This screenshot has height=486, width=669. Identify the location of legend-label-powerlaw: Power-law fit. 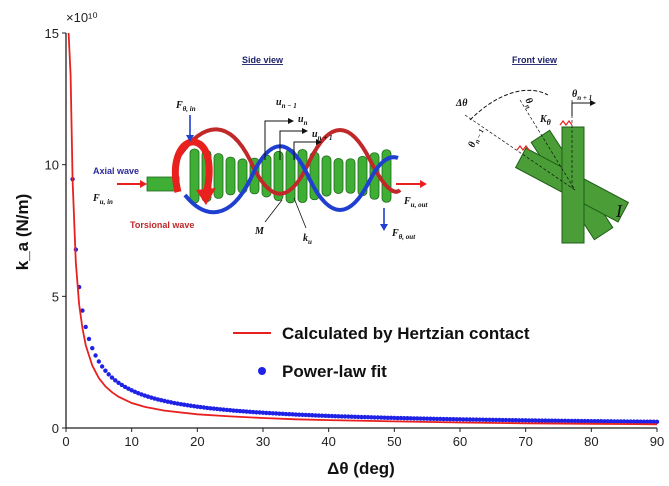
(334, 371).